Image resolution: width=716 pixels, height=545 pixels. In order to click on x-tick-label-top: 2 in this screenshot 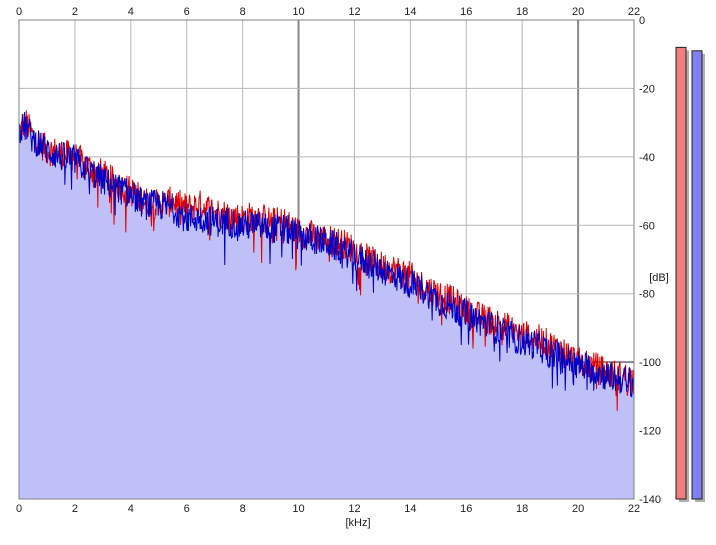, I will do `click(75, 12)`.